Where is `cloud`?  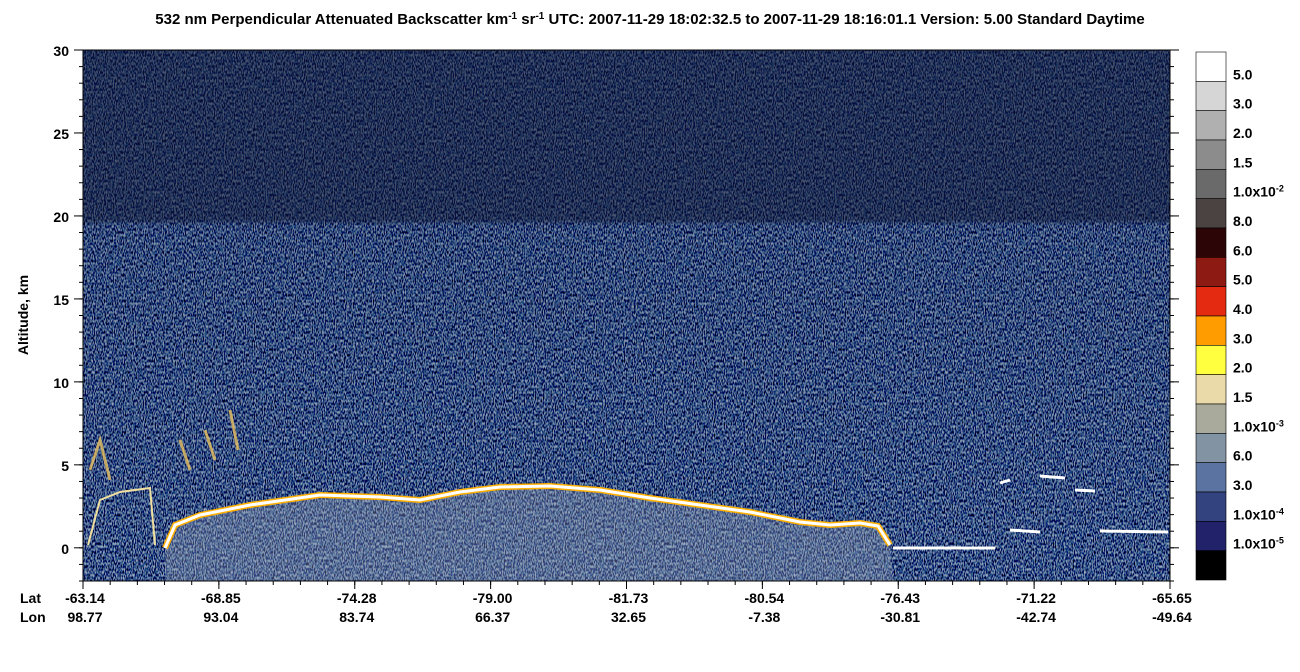 cloud is located at coordinates (164, 445).